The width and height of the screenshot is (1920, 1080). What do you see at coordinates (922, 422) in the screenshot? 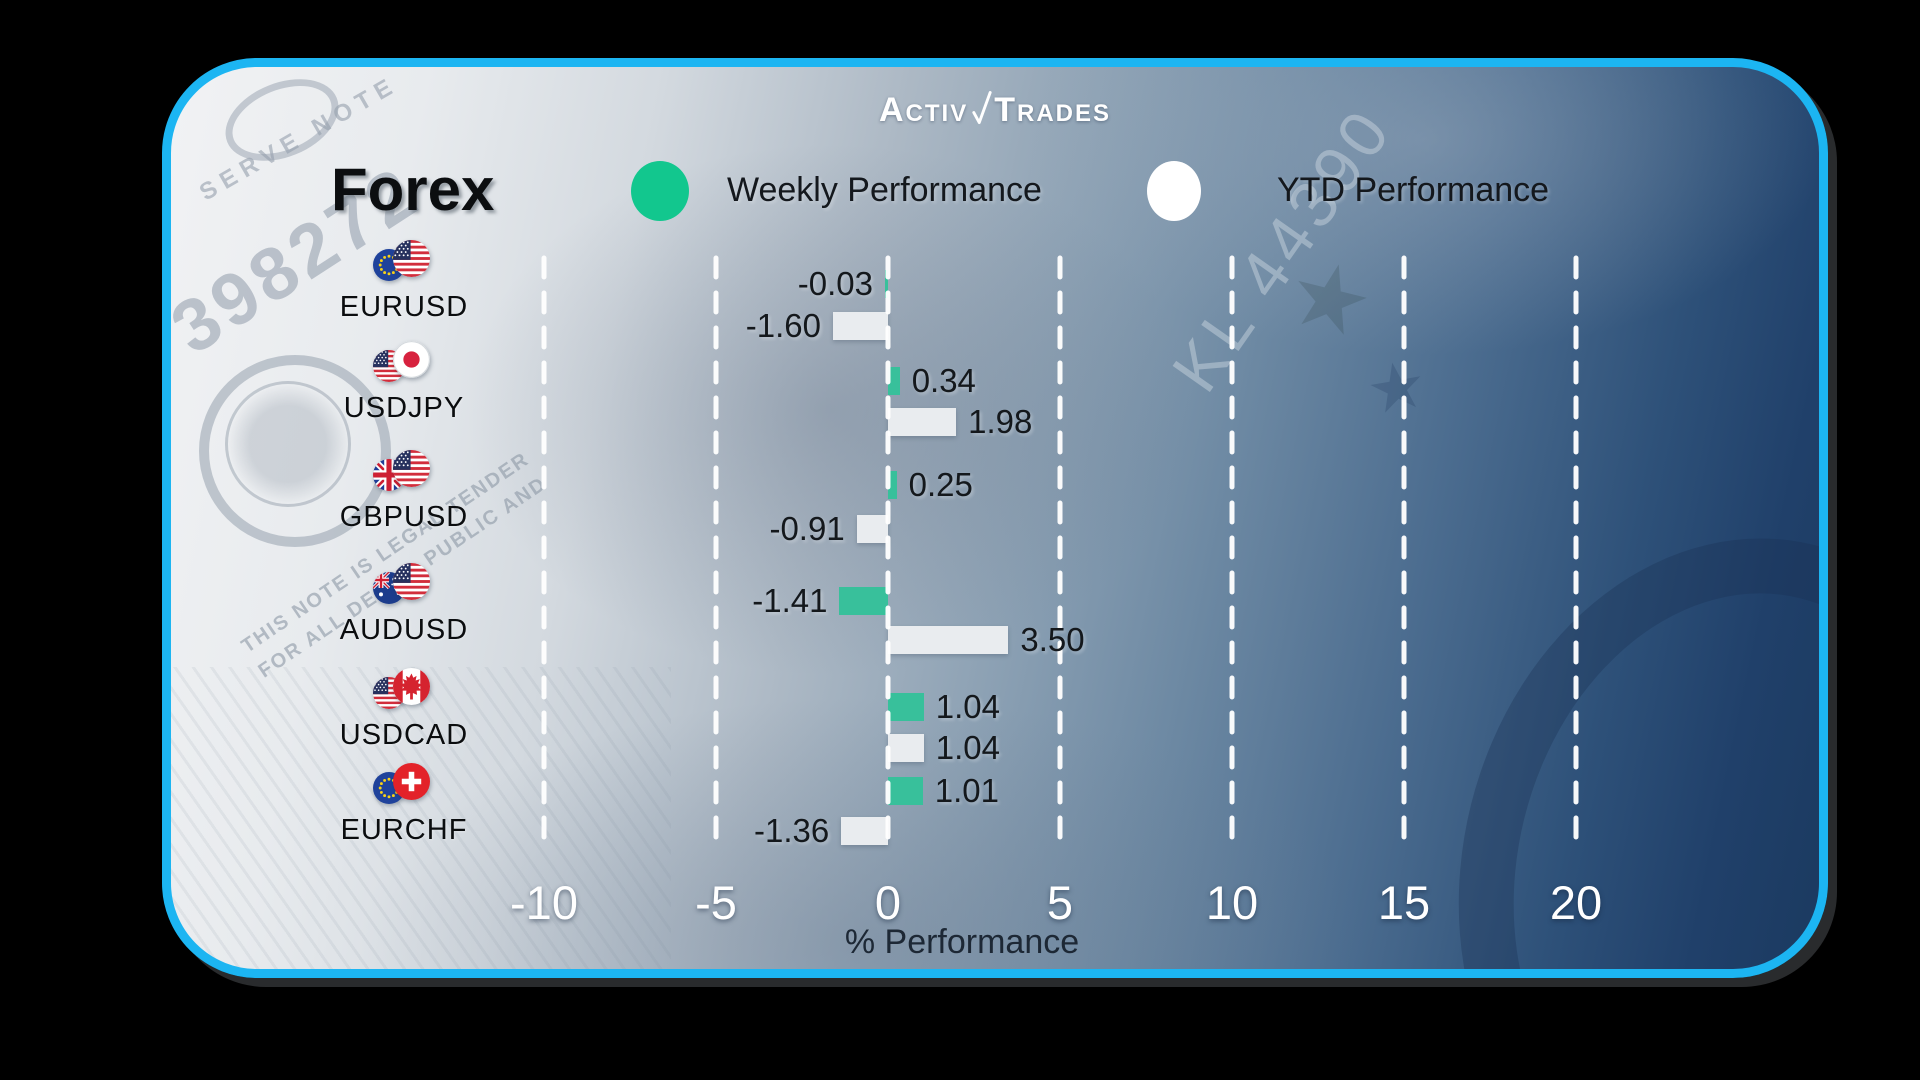
I see `bar-ytd-usdjpy` at bounding box center [922, 422].